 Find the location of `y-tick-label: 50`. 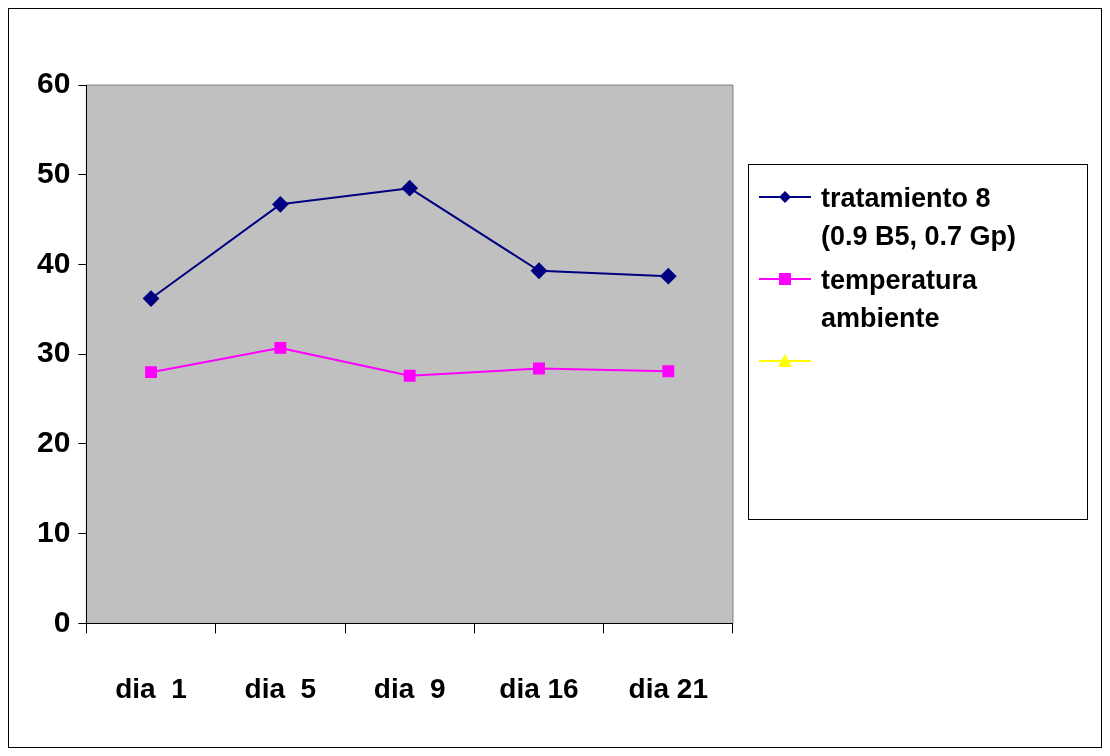

y-tick-label: 50 is located at coordinates (53, 172).